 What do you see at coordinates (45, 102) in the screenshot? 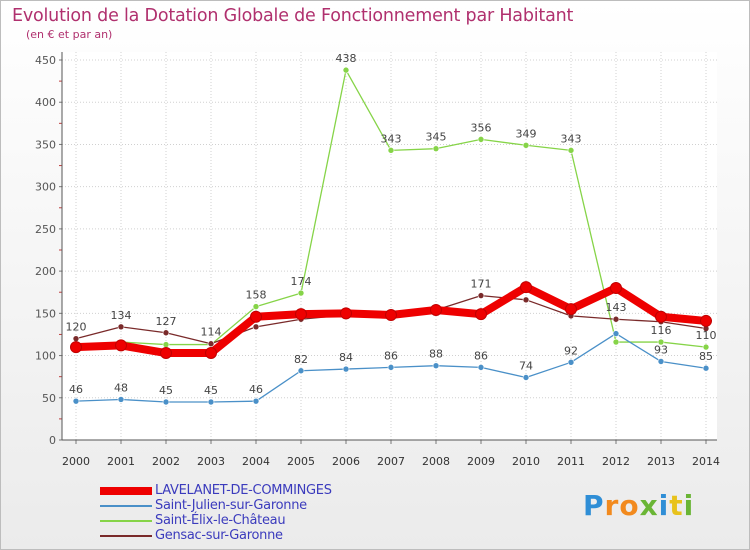
I see `y-tick-label: 400` at bounding box center [45, 102].